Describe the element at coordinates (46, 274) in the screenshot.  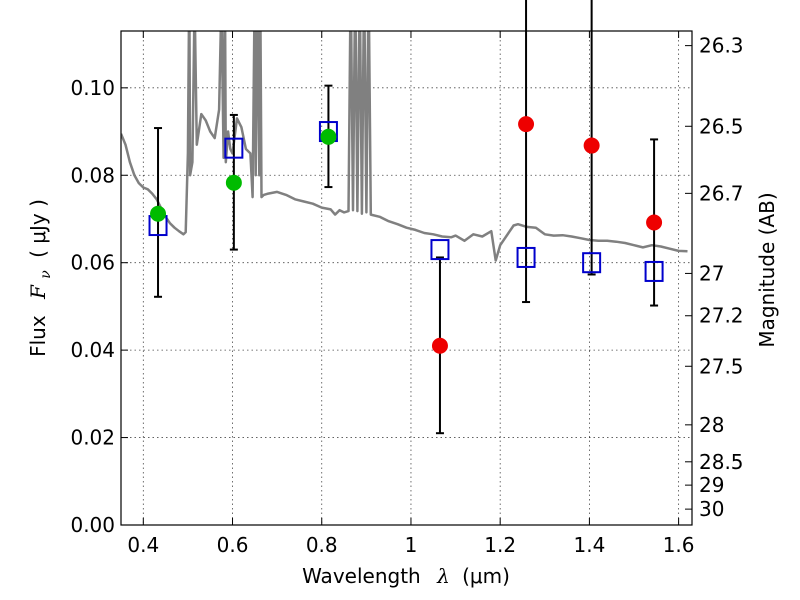
I see `y-axis-subscript: ν` at that location.